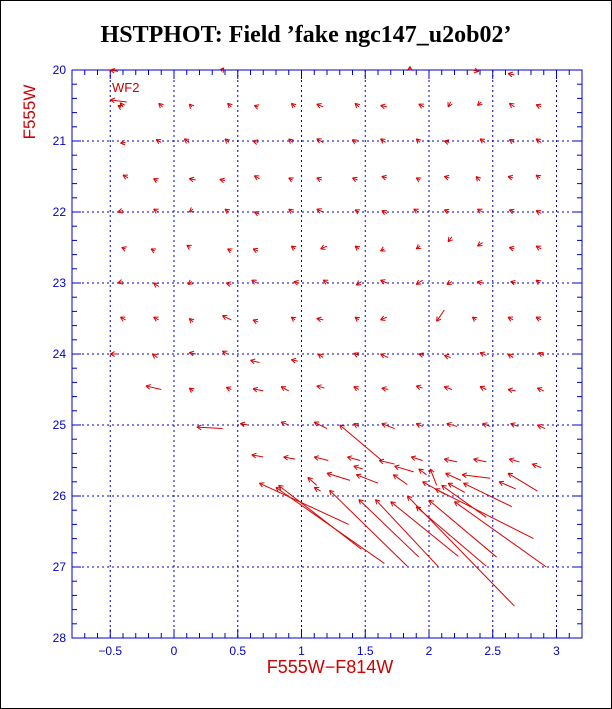 The height and width of the screenshot is (709, 612). I want to click on x-axis-label: F555W−F814W, so click(330, 667).